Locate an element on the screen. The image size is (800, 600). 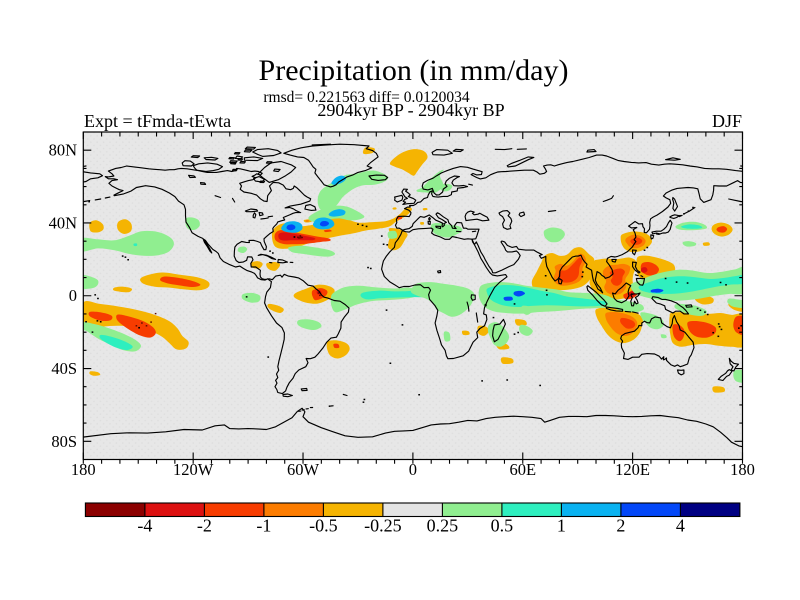
svg-text: 2904kyr BP - 2904kyr BP is located at coordinates (410, 110).